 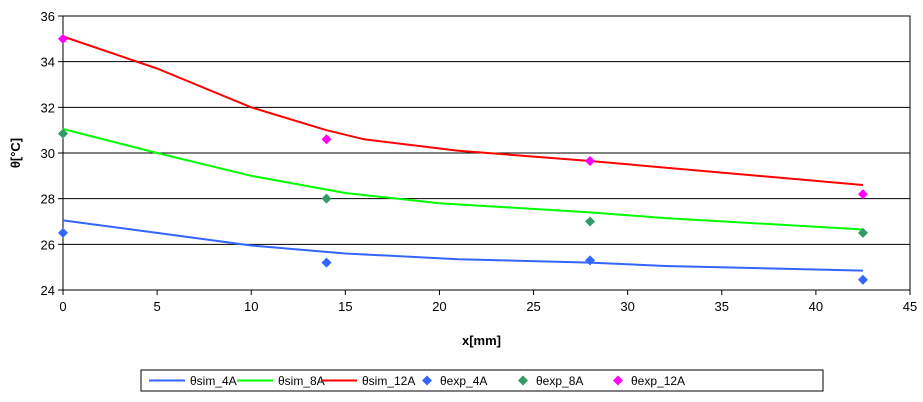 What do you see at coordinates (48, 153) in the screenshot?
I see `y-tick-label: 30` at bounding box center [48, 153].